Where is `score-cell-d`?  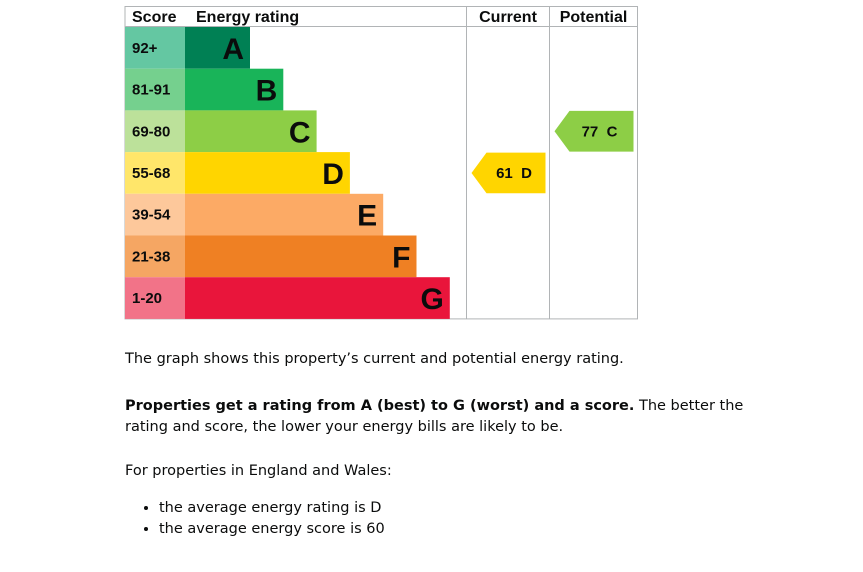
score-cell-d is located at coordinates (155, 173).